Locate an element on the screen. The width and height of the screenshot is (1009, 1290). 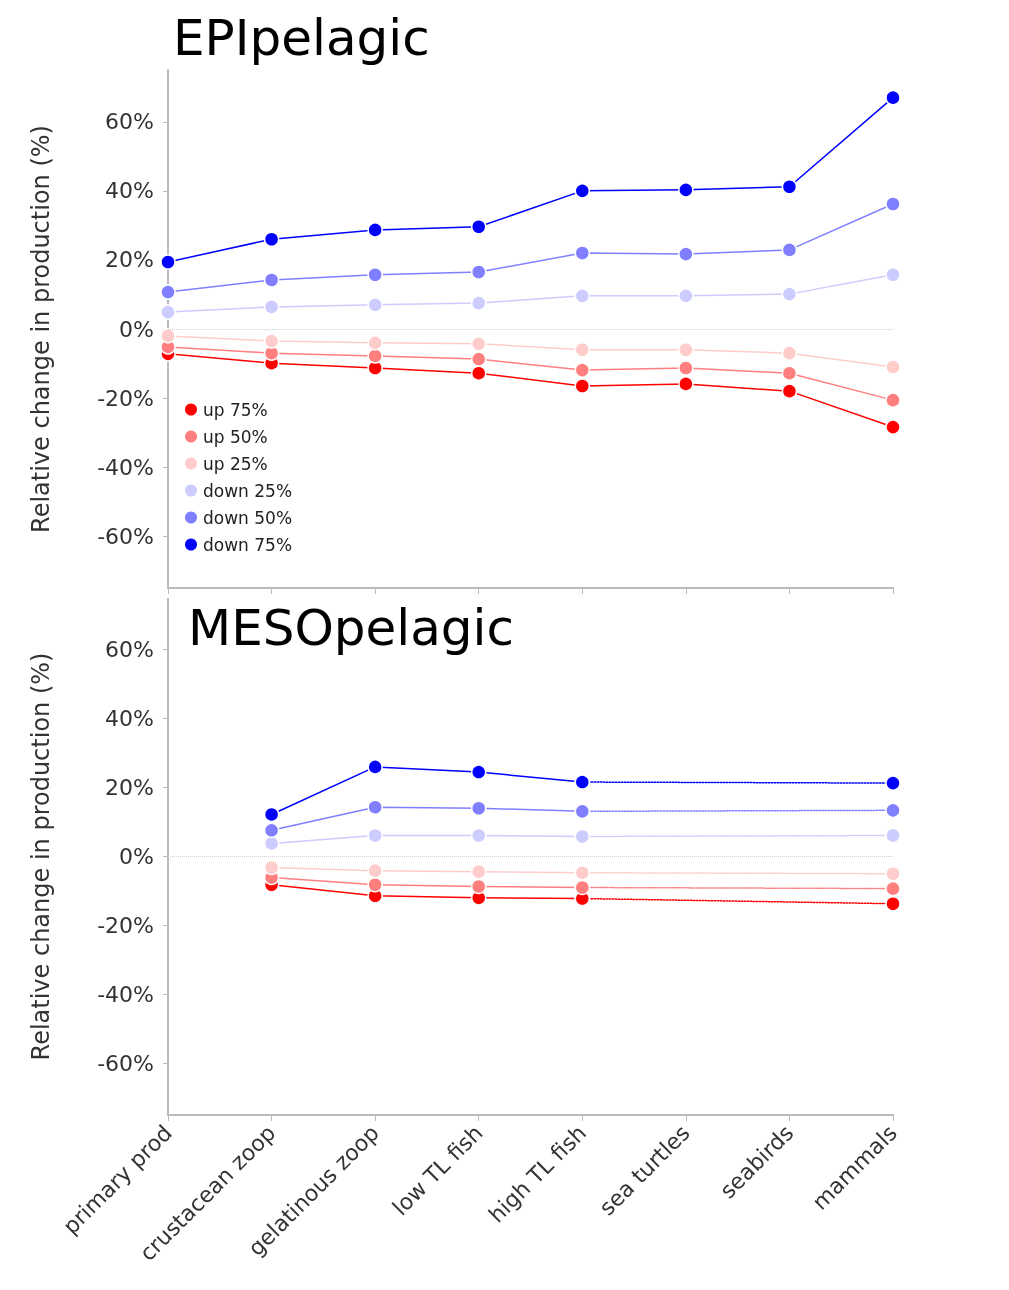
chart-title: EPIpelagic is located at coordinates (301, 38).